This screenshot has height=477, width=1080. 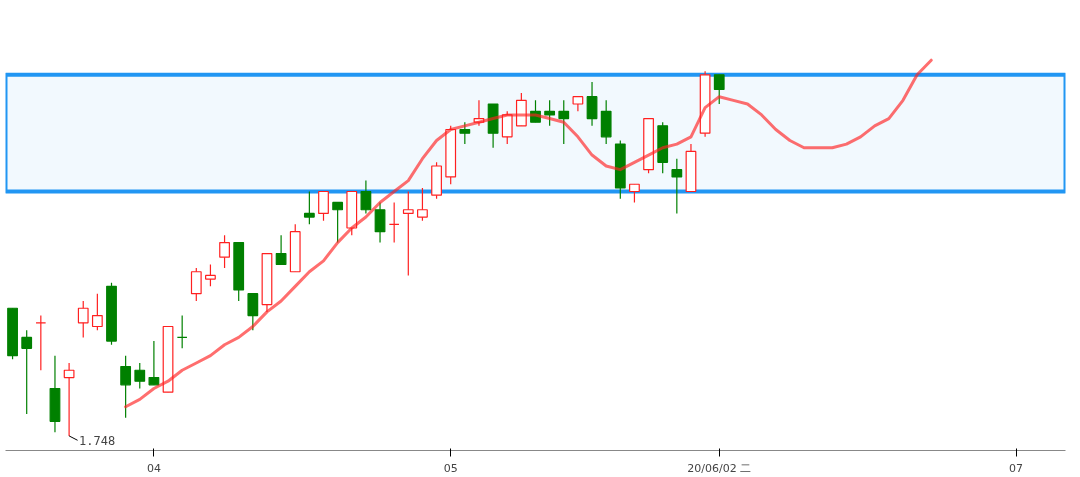 What do you see at coordinates (97, 440) in the screenshot?
I see `annotation: 1.748` at bounding box center [97, 440].